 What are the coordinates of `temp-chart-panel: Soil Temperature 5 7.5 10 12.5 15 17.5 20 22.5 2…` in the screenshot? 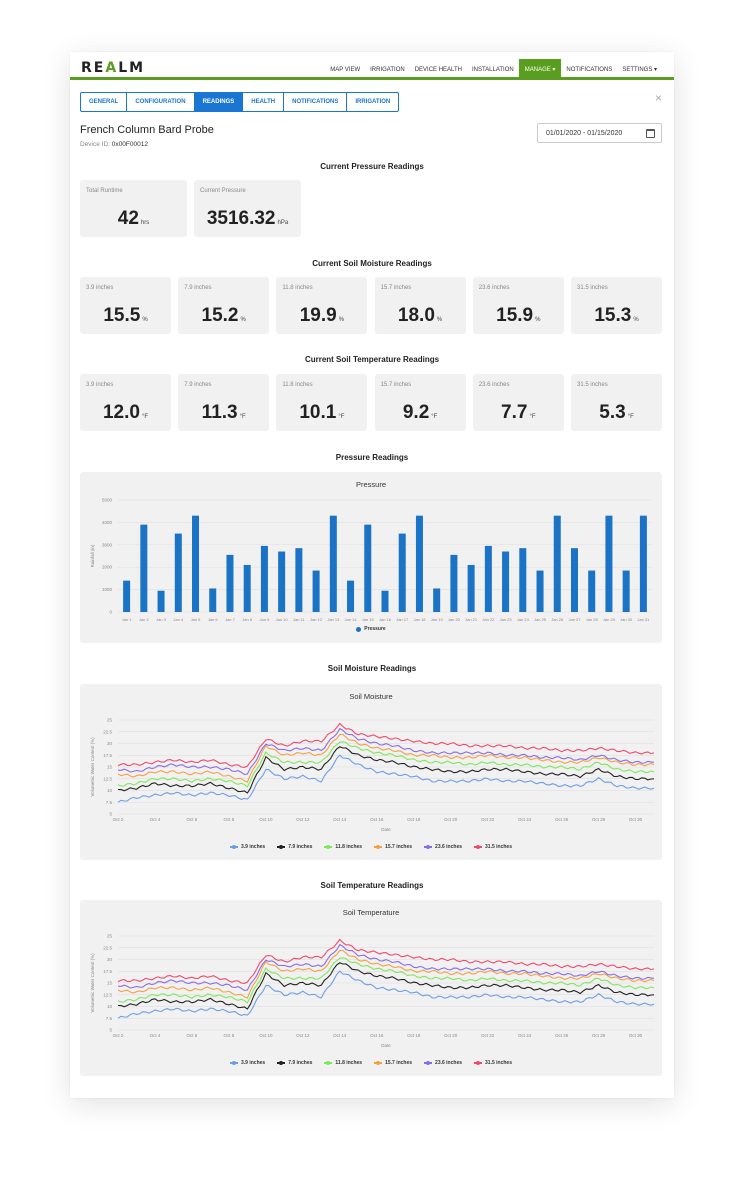 It's located at (371, 988).